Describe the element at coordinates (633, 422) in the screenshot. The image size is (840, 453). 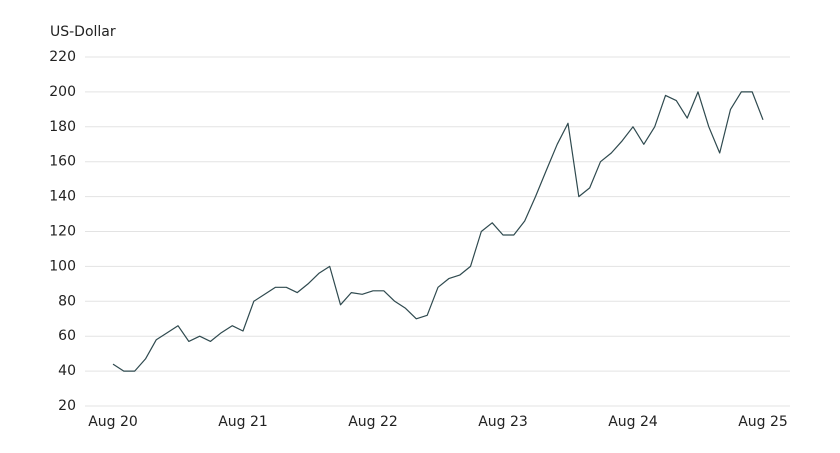
I see `x-tick-label: Aug 24` at that location.